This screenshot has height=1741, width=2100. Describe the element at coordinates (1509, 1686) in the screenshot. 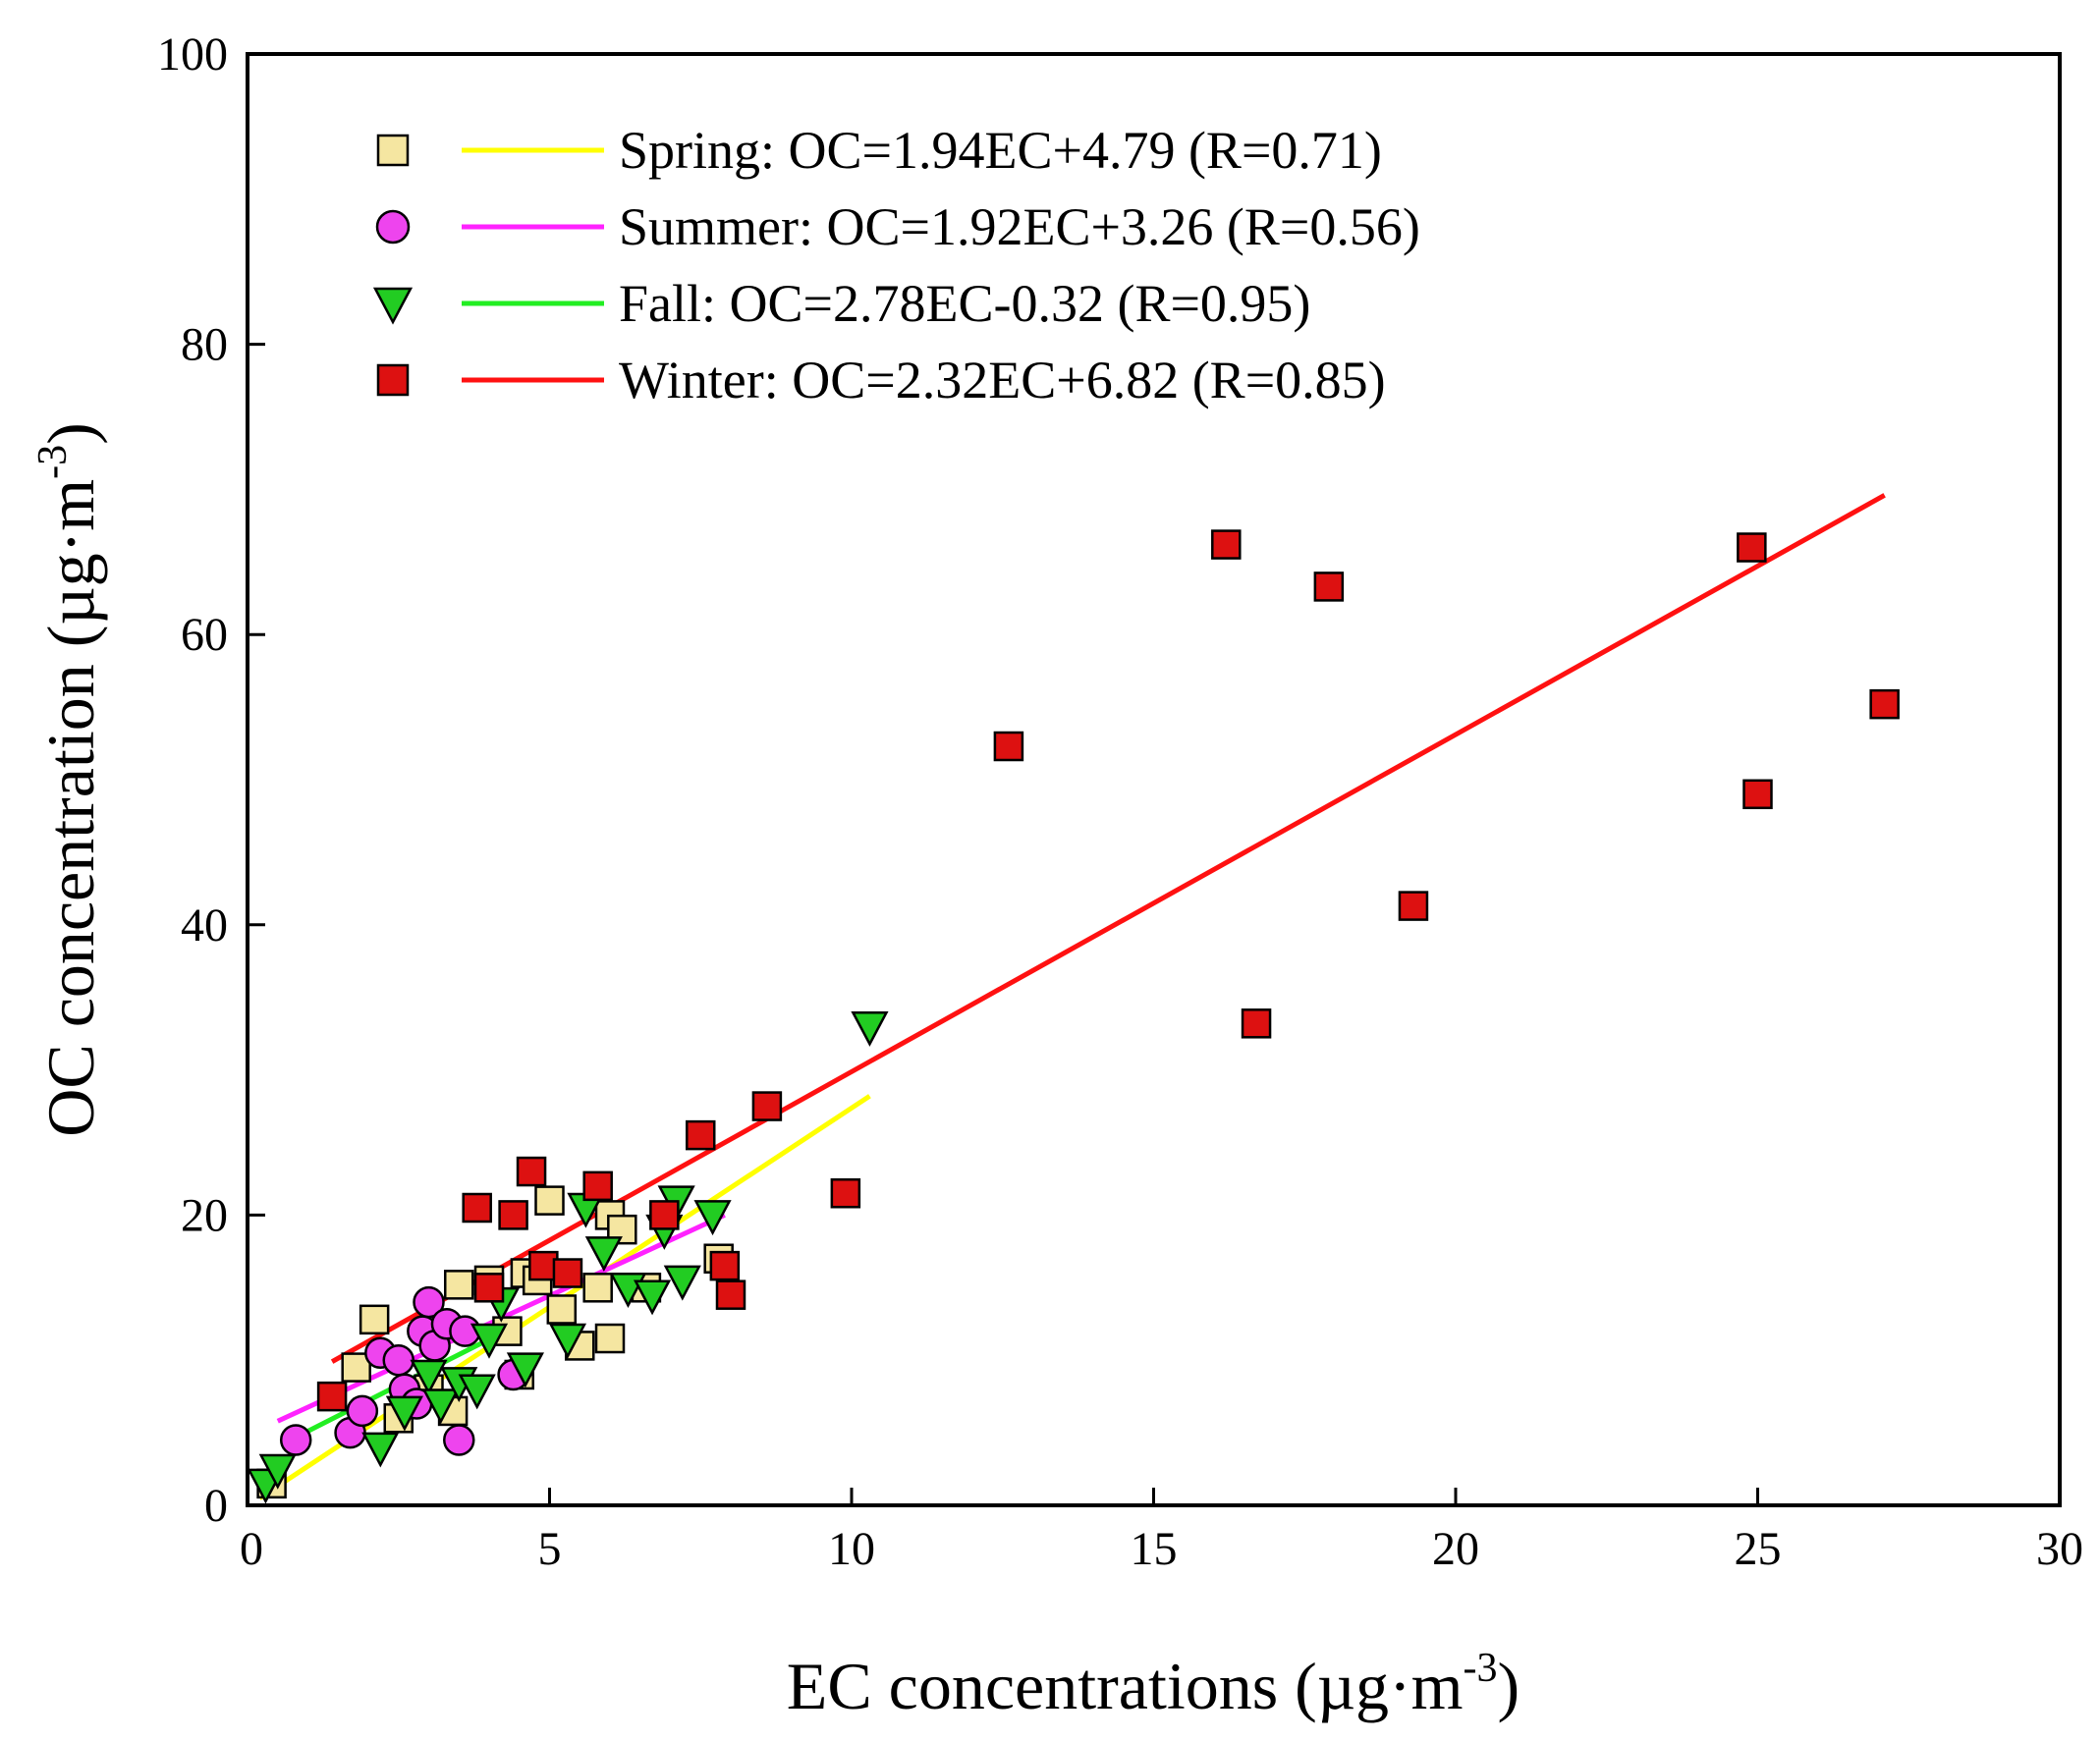

I see `x-axis-title-end: )` at that location.